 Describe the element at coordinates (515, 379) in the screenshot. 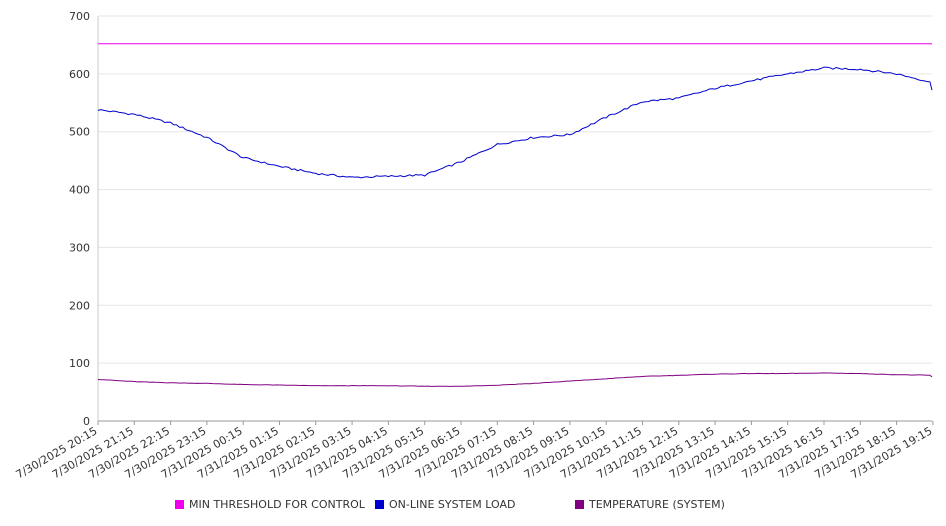

I see `series-line-temperature` at that location.